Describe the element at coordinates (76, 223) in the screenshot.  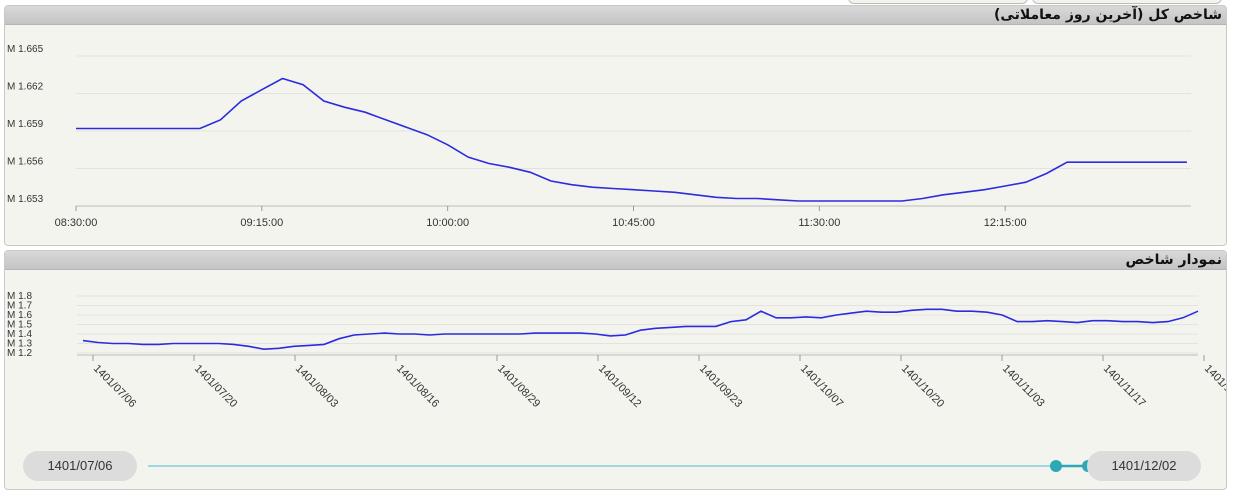
I see `x-tick-label: 08:30:00` at that location.